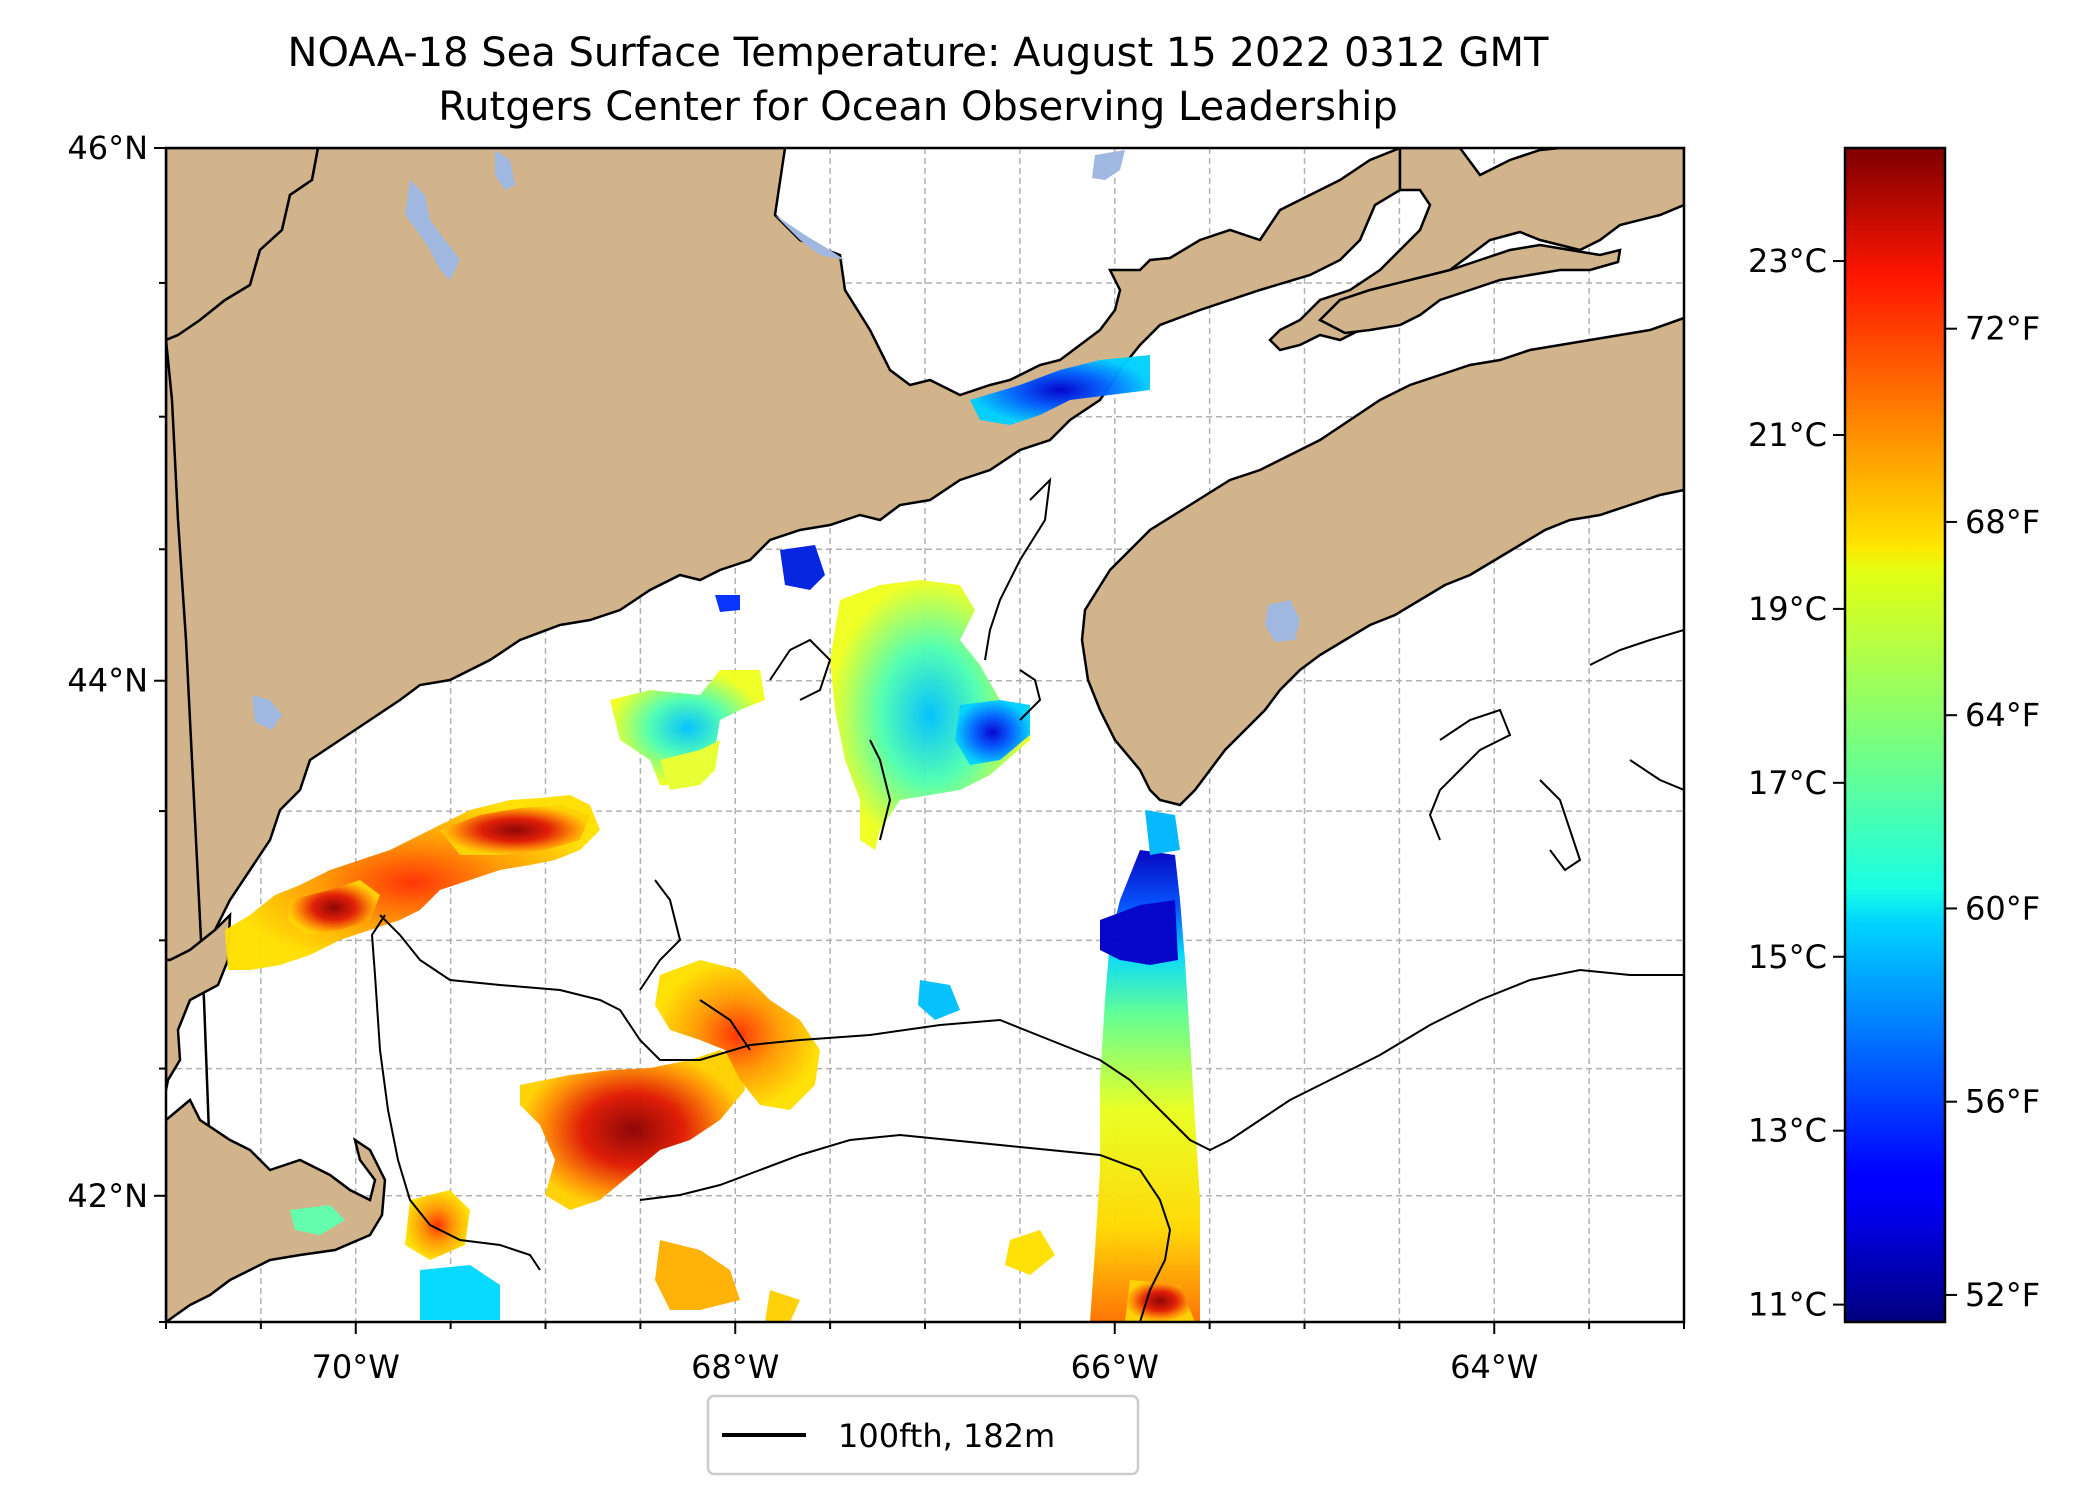  I want to click on colorbar-fahrenheit-label: 72°F, so click(2002, 329).